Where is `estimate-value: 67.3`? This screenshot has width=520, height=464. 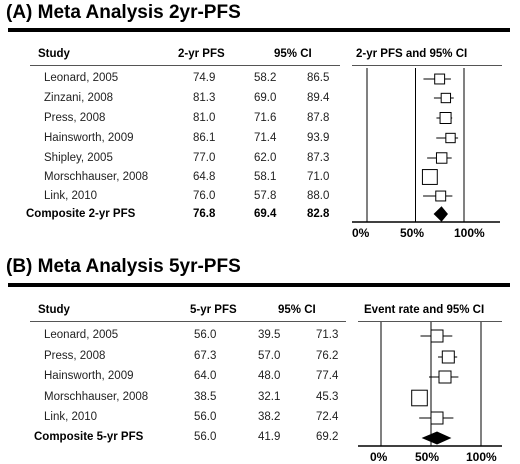
estimate-value: 67.3 is located at coordinates (205, 356).